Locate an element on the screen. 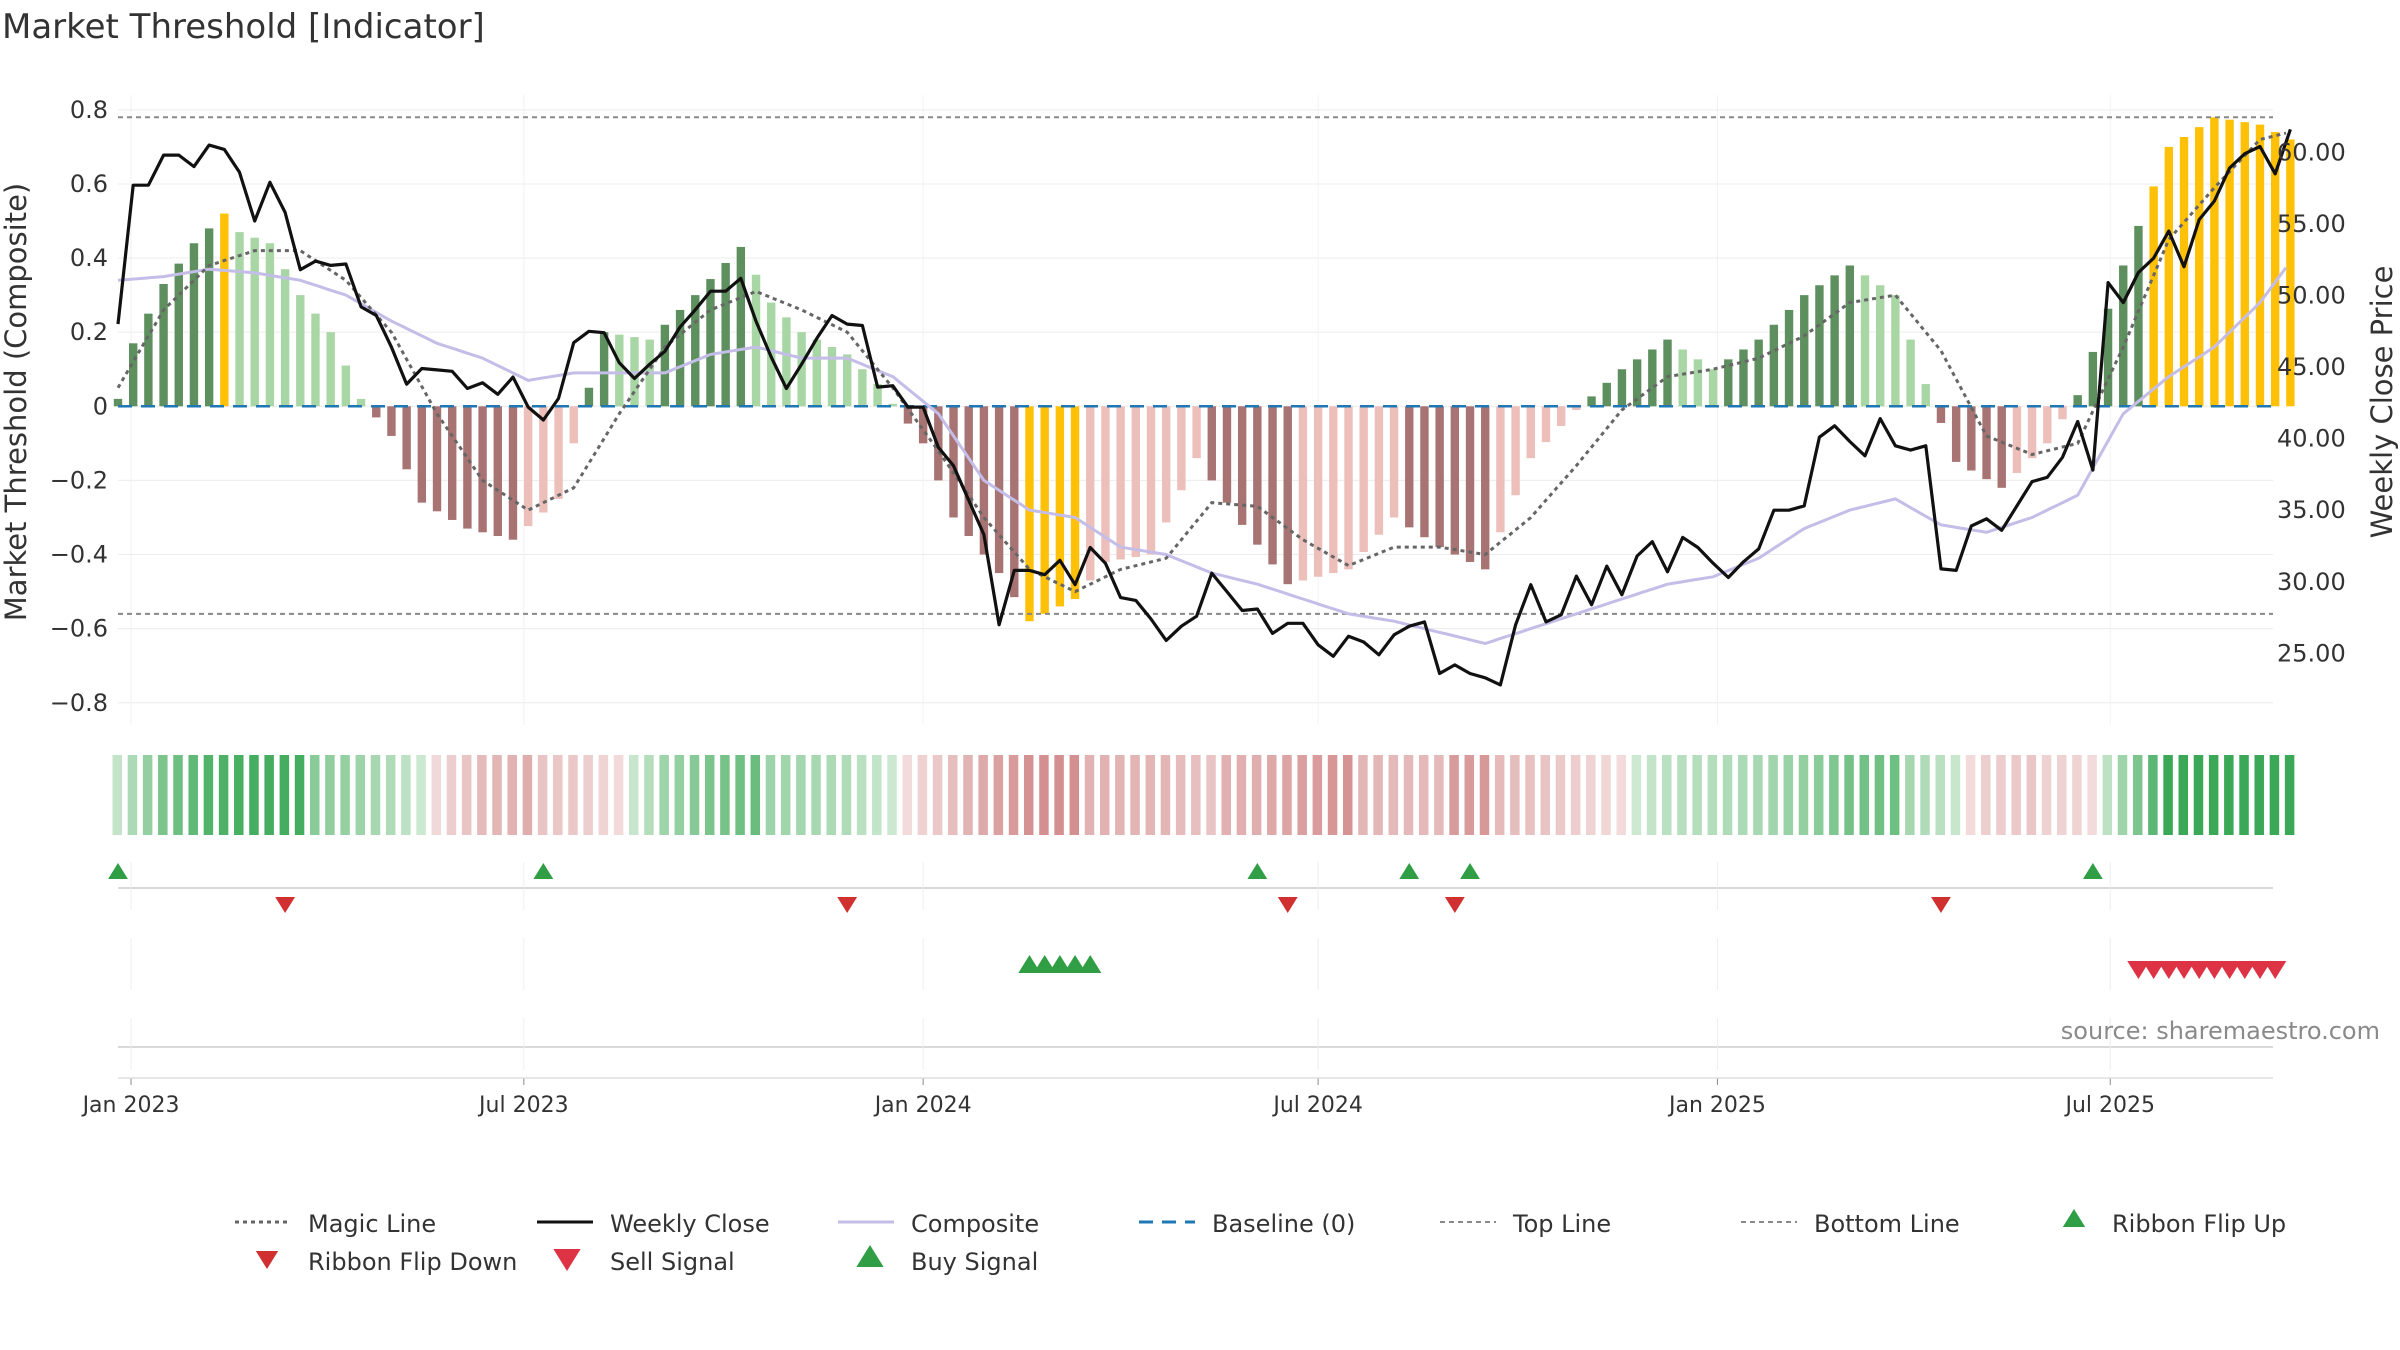 Image resolution: width=2400 pixels, height=1350 pixels. ribbon-flip-down-marker is located at coordinates (1454, 905).